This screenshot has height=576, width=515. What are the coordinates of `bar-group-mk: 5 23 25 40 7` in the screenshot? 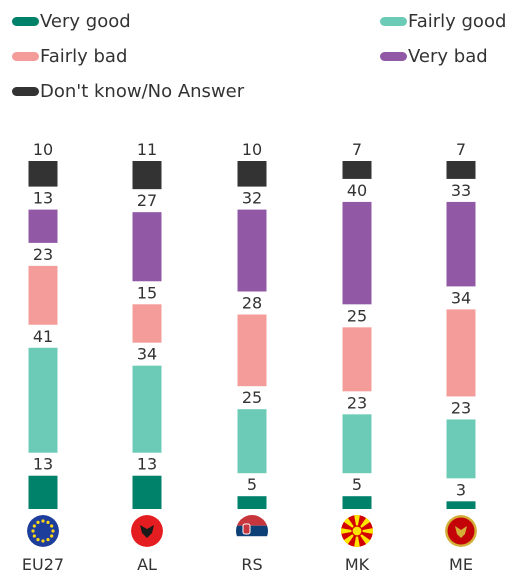 It's located at (357, 324).